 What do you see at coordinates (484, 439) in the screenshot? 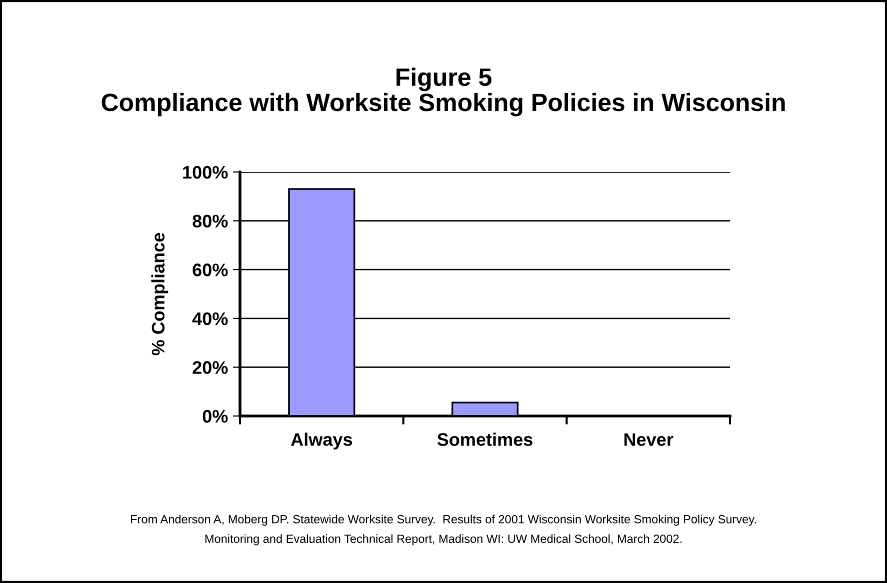
I see `x-tick-label: Sometimes` at bounding box center [484, 439].